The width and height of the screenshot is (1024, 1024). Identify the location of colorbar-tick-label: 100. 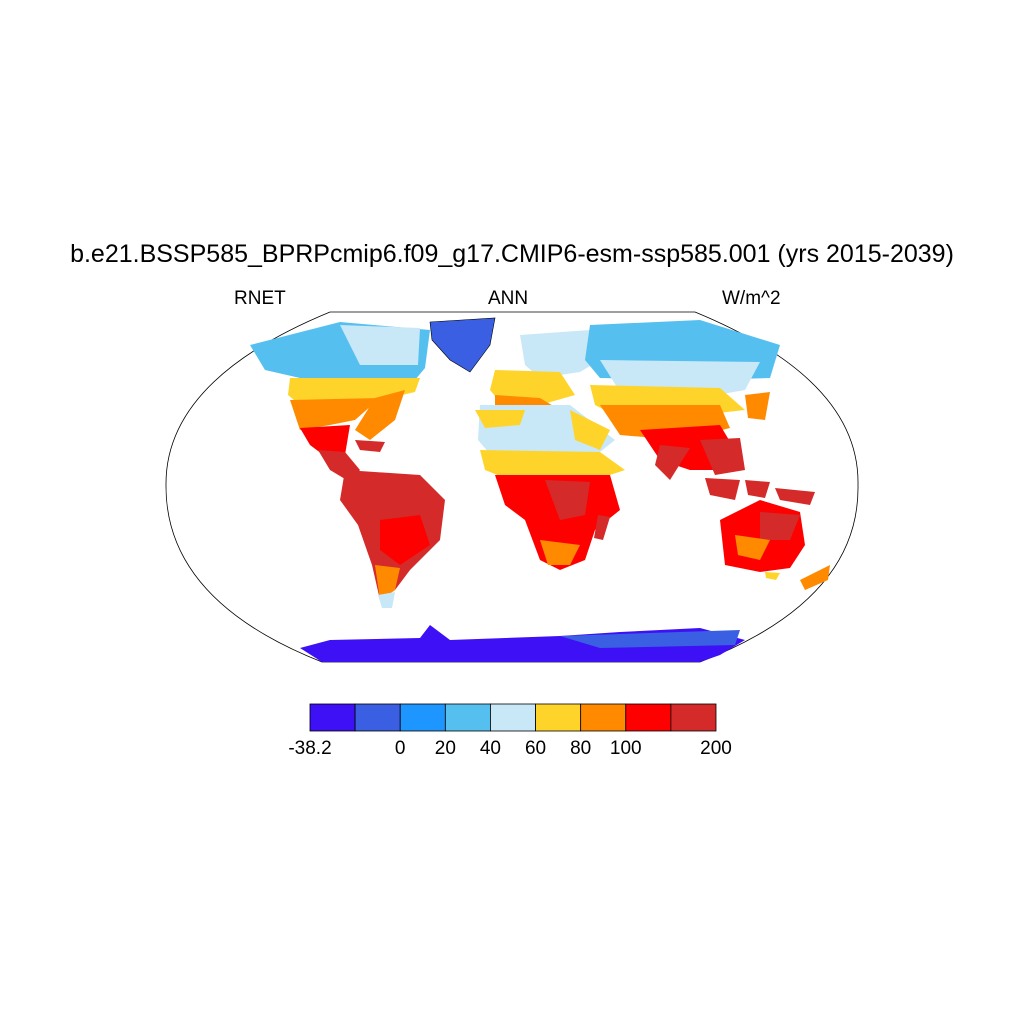
(625, 748).